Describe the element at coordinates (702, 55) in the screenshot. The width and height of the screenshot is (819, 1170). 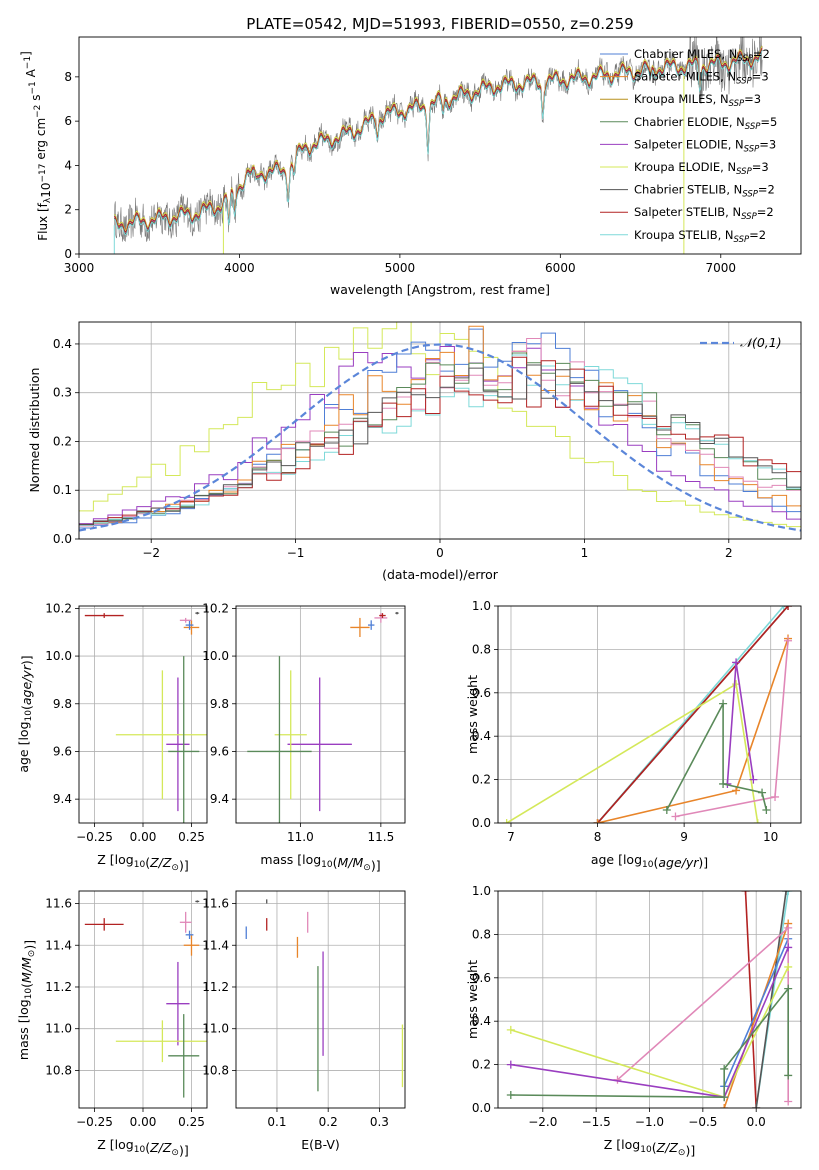
I see `legend-label: Chabrier MILES, NSSP=2` at that location.